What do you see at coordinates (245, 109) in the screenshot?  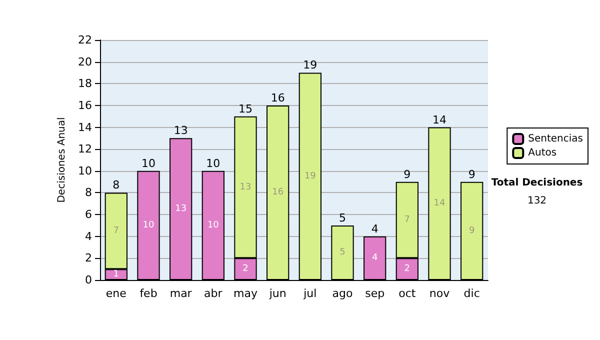 I see `total-label: 15` at bounding box center [245, 109].